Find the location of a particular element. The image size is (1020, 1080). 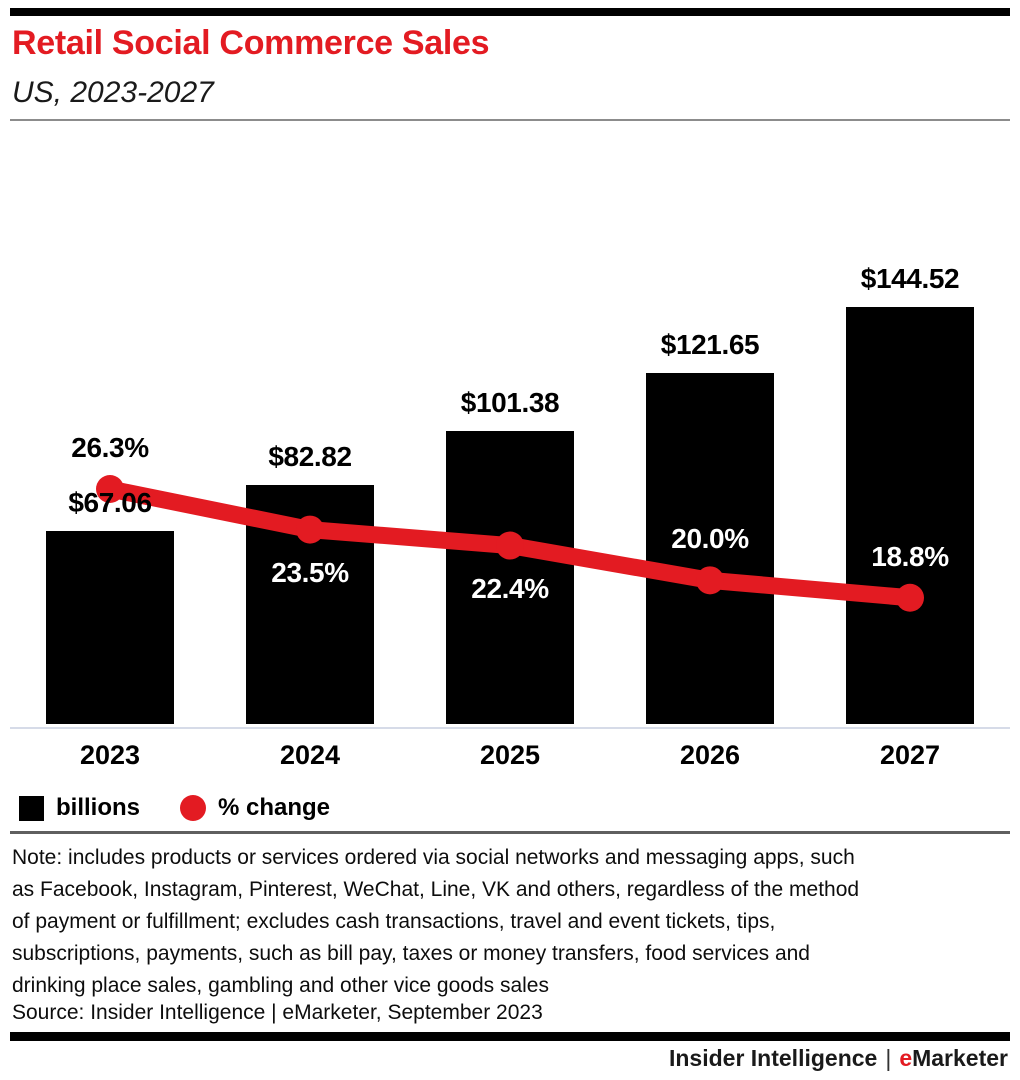

trend-point-2024 is located at coordinates (310, 529).